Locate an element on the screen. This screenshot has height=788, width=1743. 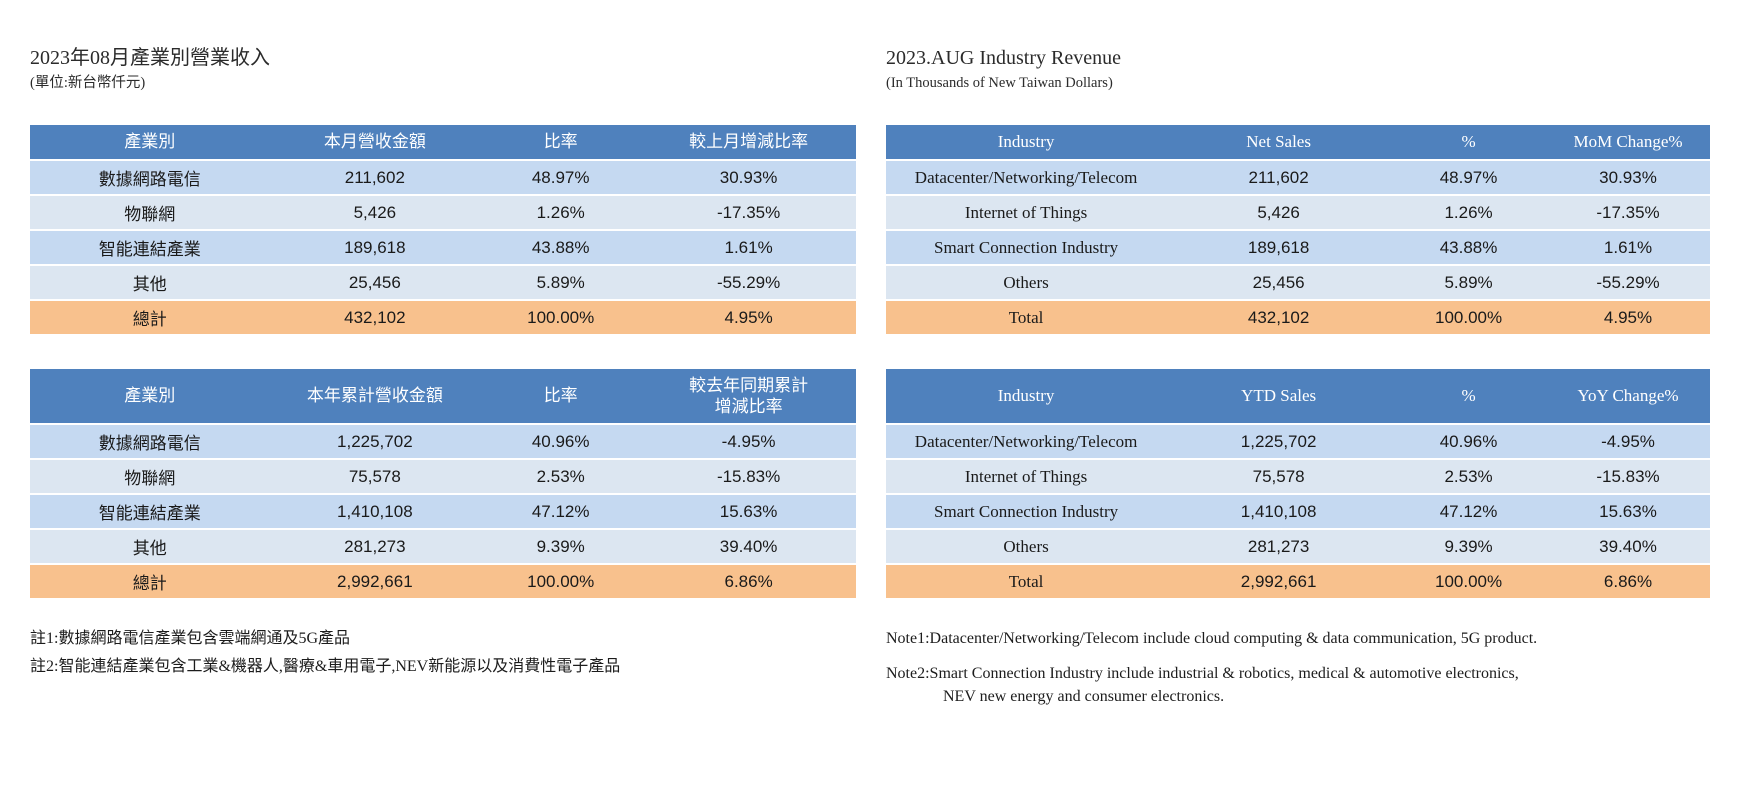
value-cell: 15.63% is located at coordinates (1628, 512).